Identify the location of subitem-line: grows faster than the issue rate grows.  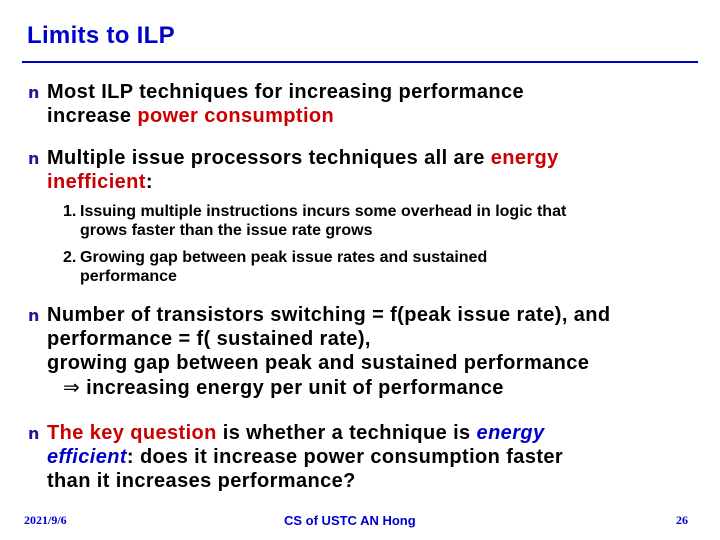
(226, 230).